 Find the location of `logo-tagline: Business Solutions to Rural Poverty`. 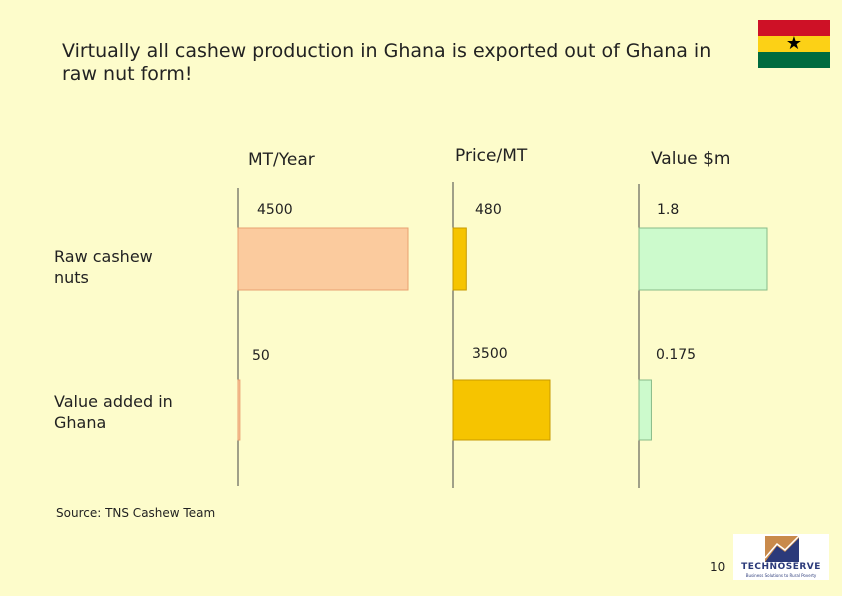

logo-tagline: Business Solutions to Rural Poverty is located at coordinates (781, 575).